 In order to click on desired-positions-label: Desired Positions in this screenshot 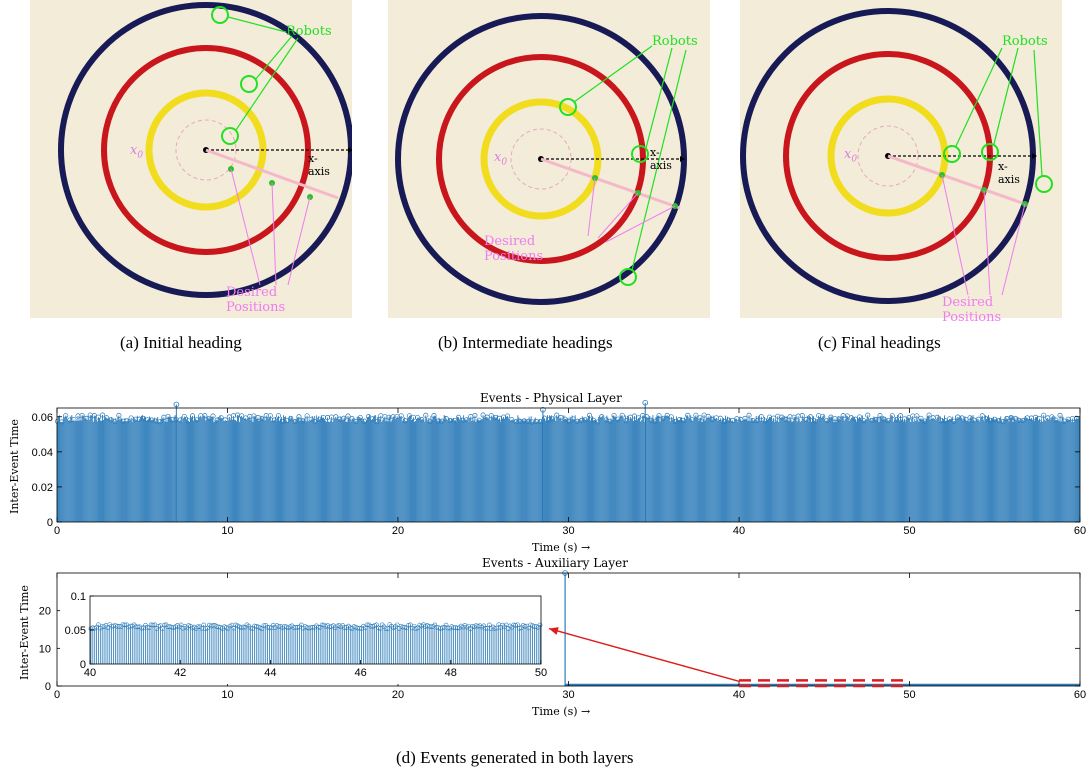, I will do `click(256, 300)`.